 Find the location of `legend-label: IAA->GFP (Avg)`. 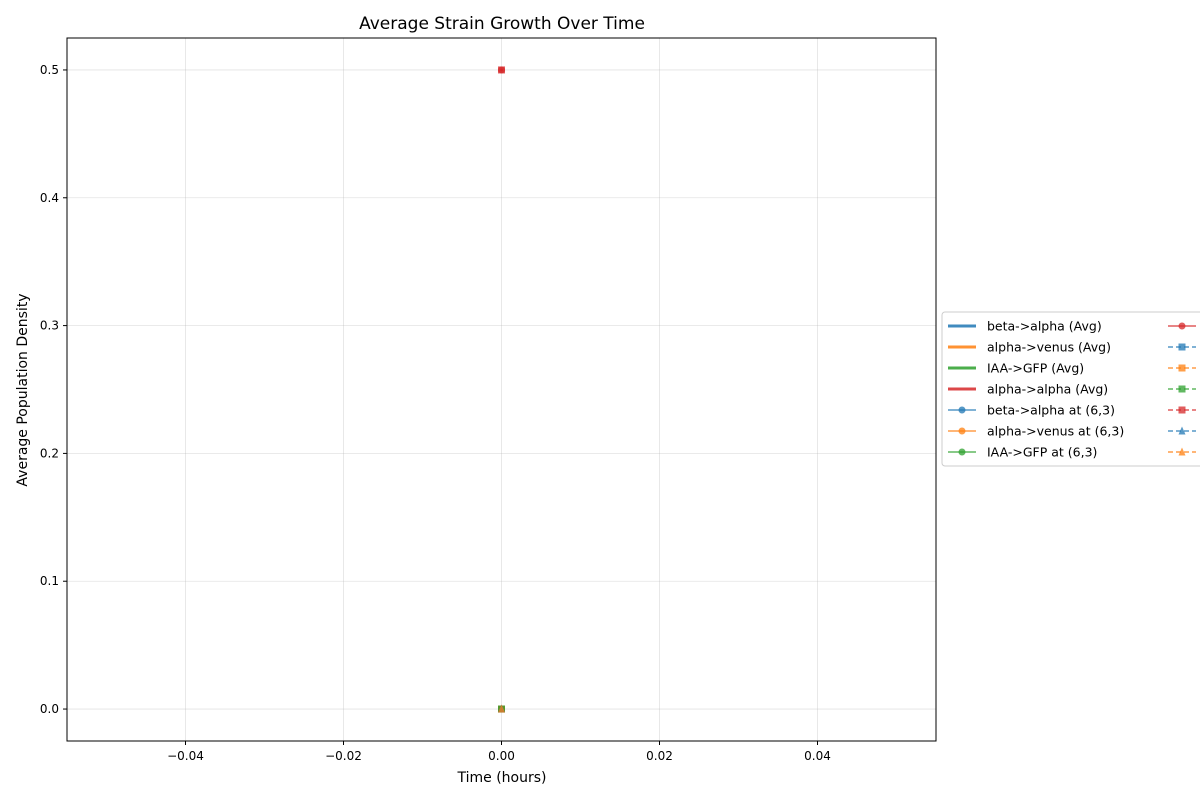

legend-label: IAA->GFP (Avg) is located at coordinates (1035, 368).